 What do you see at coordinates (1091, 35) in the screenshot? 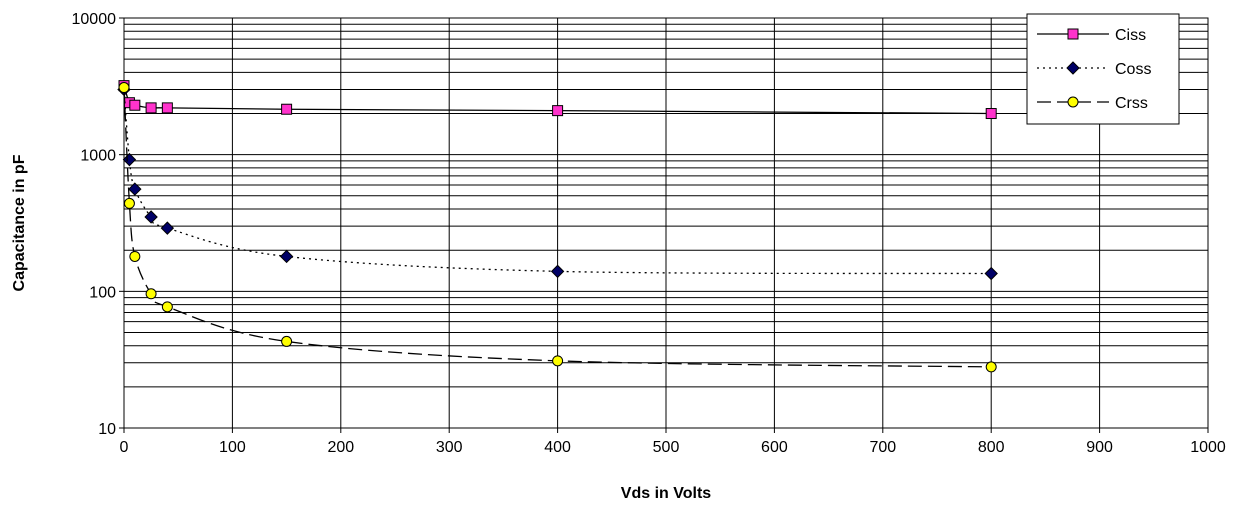
I see `legend-item: Ciss` at bounding box center [1091, 35].